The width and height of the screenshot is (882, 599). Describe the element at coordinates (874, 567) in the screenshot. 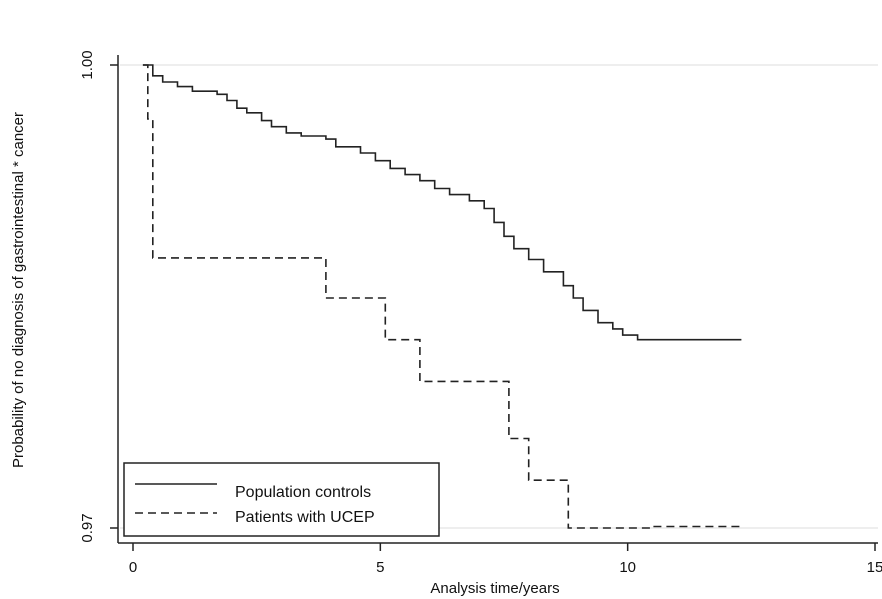

I see `x-tick-label-3: 15` at that location.